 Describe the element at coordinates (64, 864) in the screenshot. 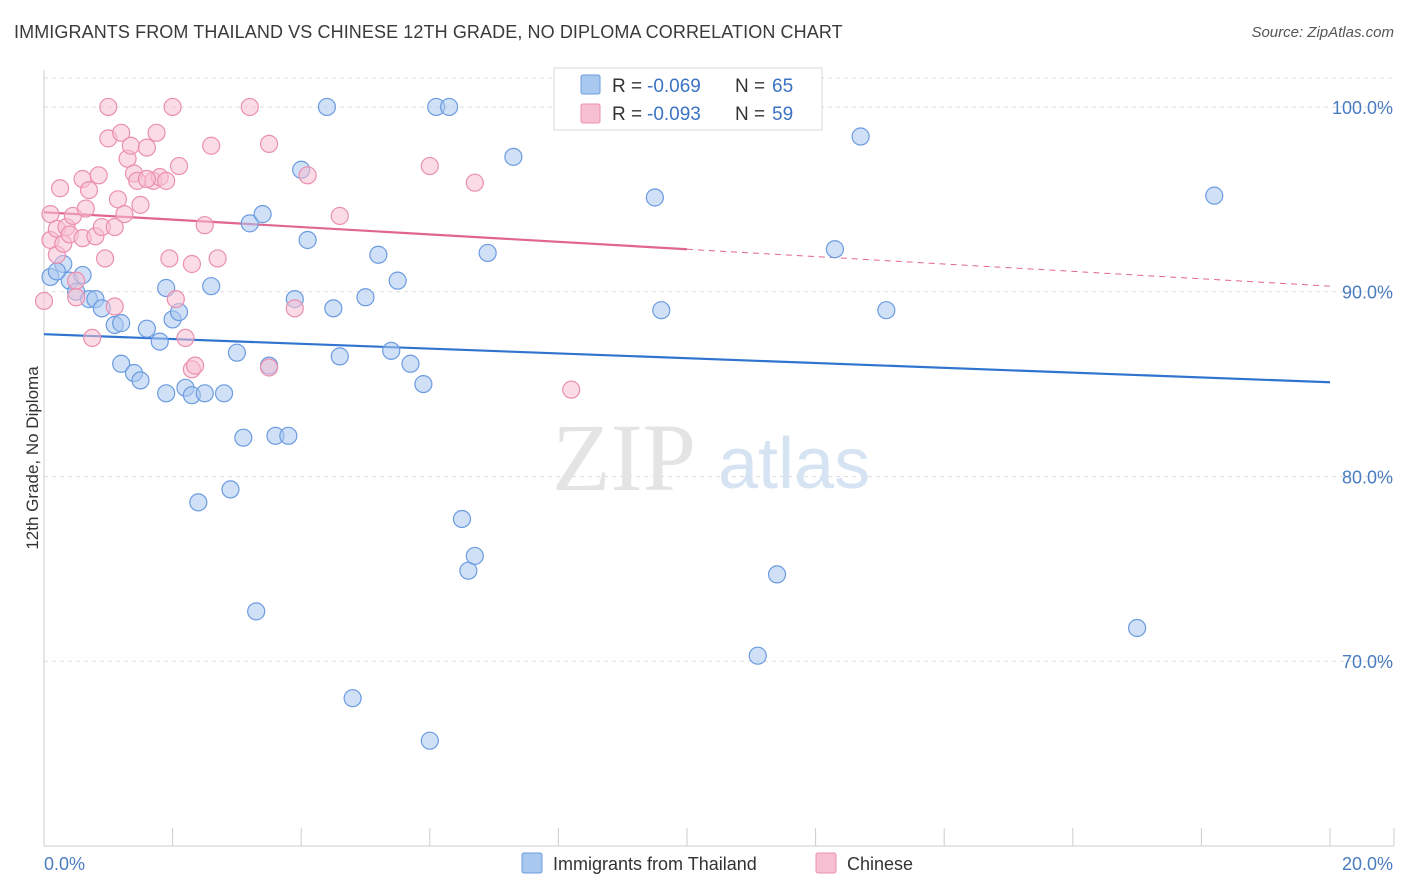

I see `x-tick-label: 0.0%` at that location.